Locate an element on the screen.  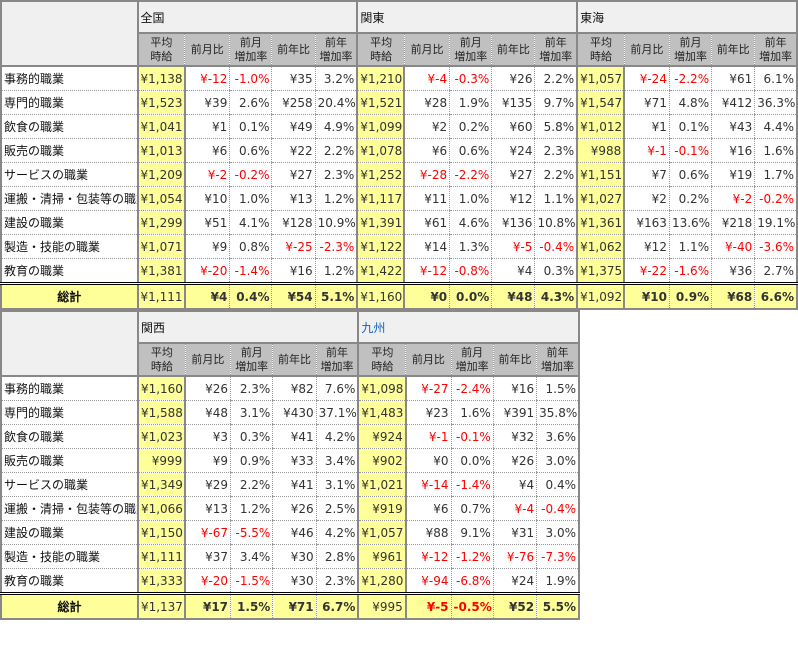
value-cell: 1.9% is located at coordinates (470, 102).